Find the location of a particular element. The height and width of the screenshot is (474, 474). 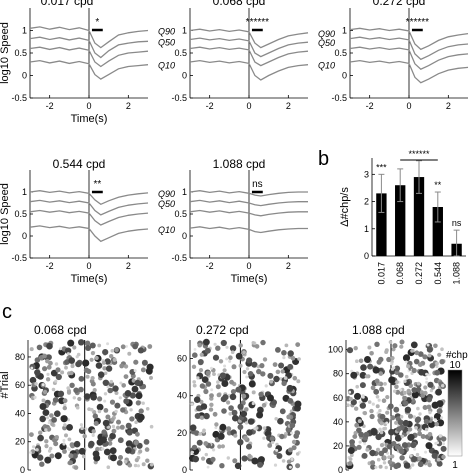

y-tick-label: 0.5 is located at coordinates (20, 53).